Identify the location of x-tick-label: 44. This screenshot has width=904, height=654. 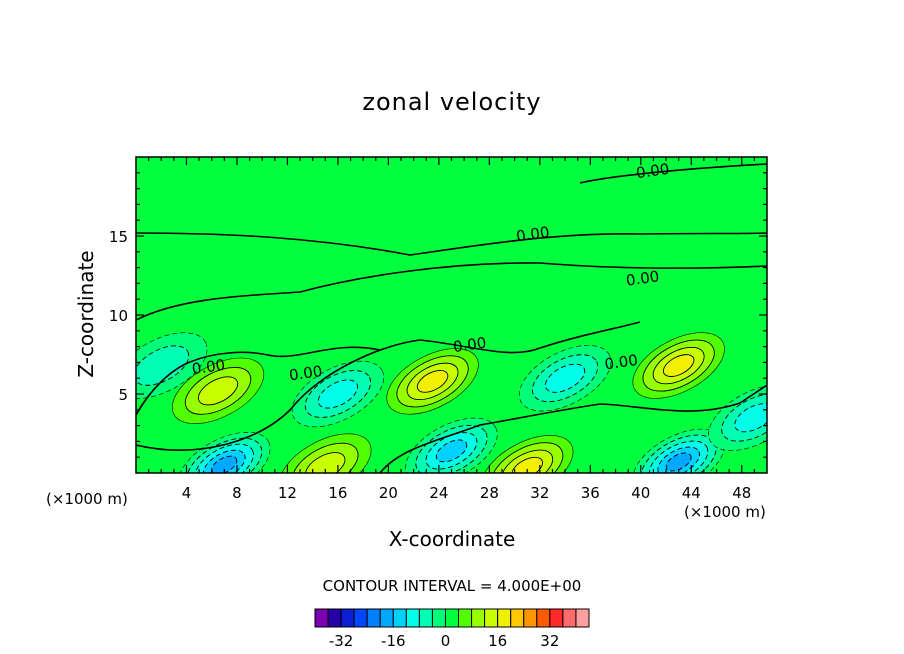
(691, 493).